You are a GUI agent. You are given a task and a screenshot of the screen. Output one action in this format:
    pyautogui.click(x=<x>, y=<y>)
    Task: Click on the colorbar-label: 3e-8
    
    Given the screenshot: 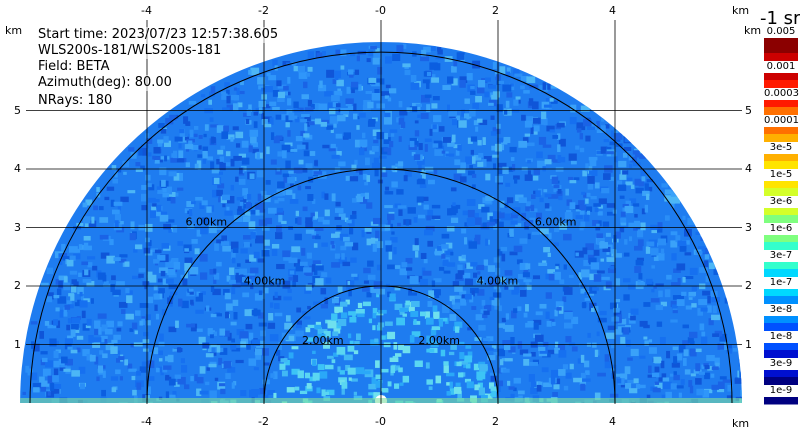 What is the action you would take?
    pyautogui.click(x=781, y=309)
    